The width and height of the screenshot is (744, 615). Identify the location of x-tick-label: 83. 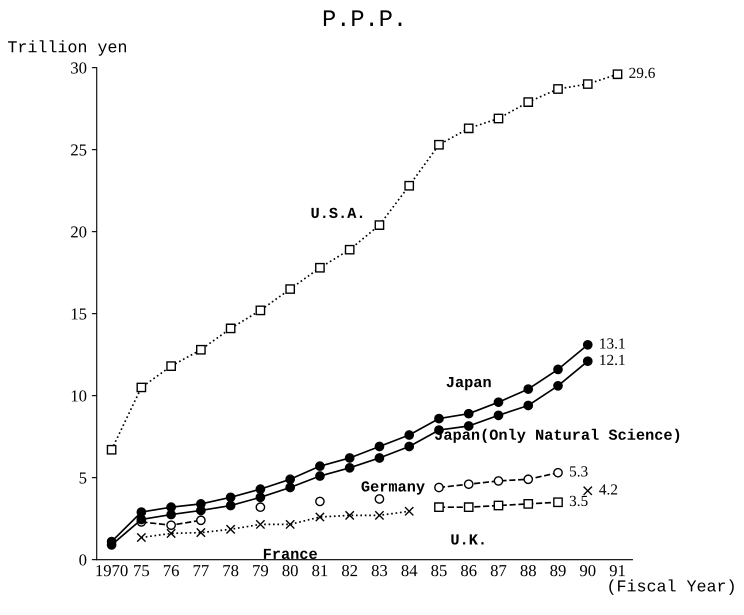
(380, 570).